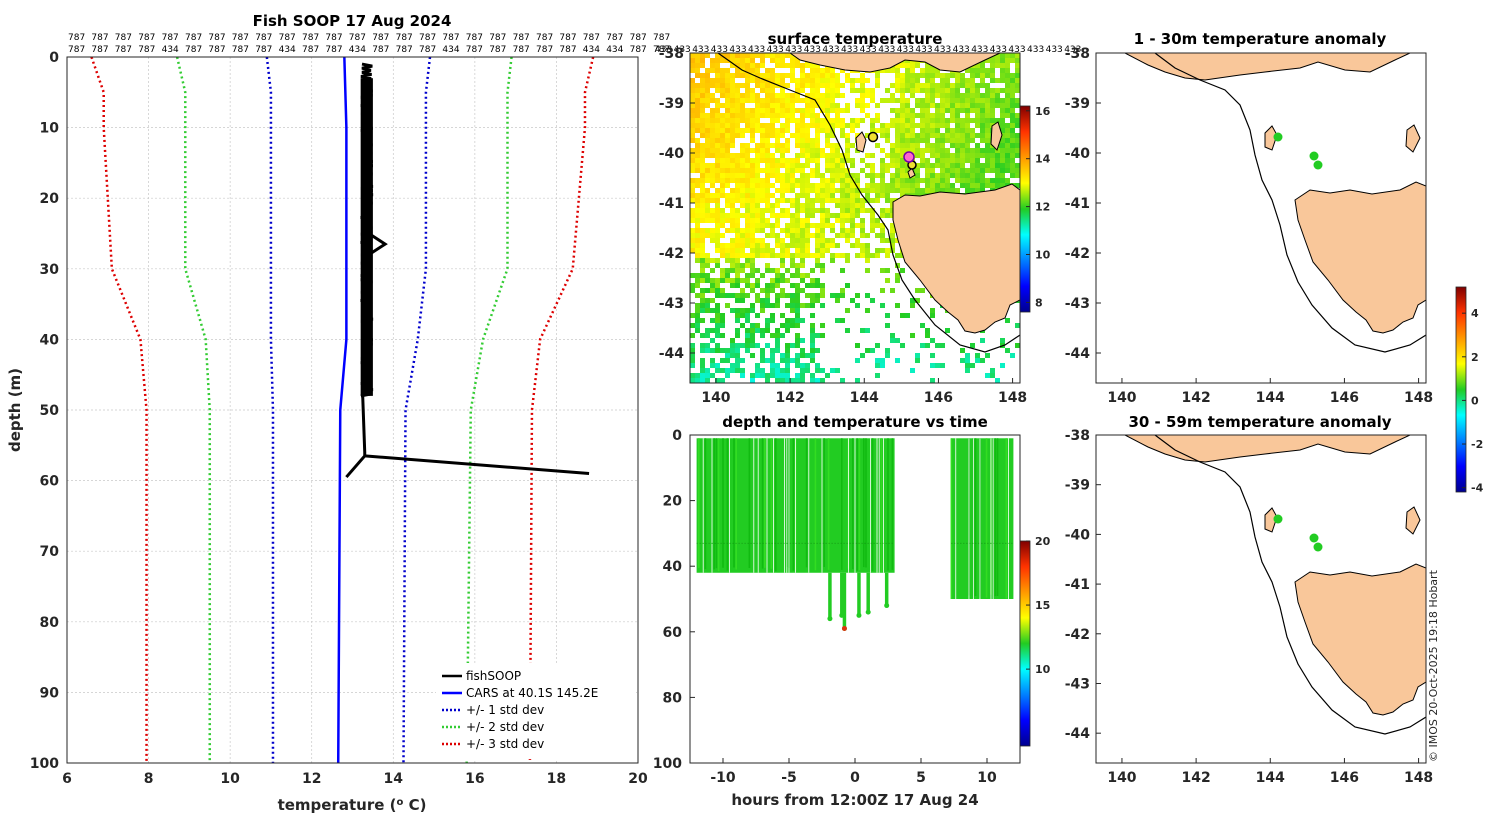 Image resolution: width=1500 pixels, height=820 pixels. I want to click on profile-ytick-label: 40, so click(50, 340).